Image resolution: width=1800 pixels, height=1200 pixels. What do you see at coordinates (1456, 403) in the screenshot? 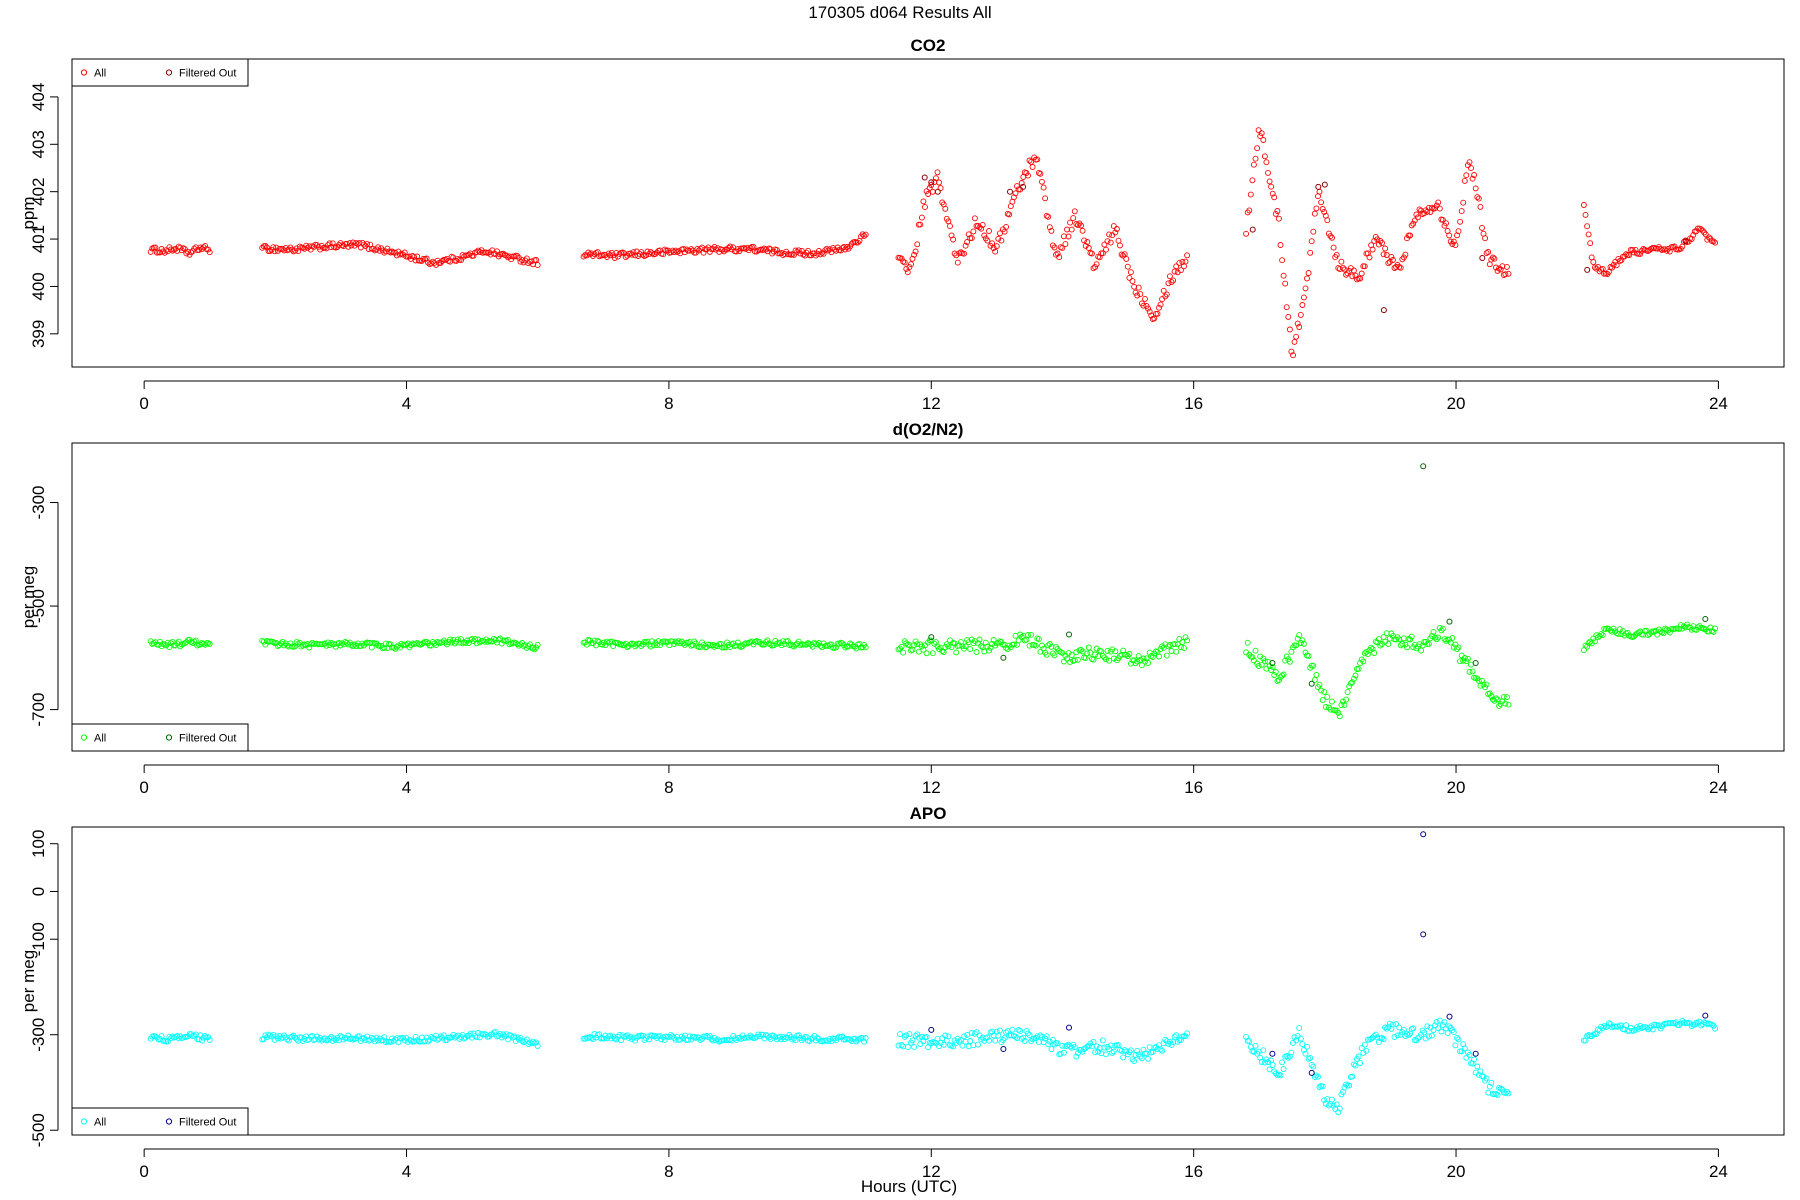
I see `x-tick-label: 20` at bounding box center [1456, 403].